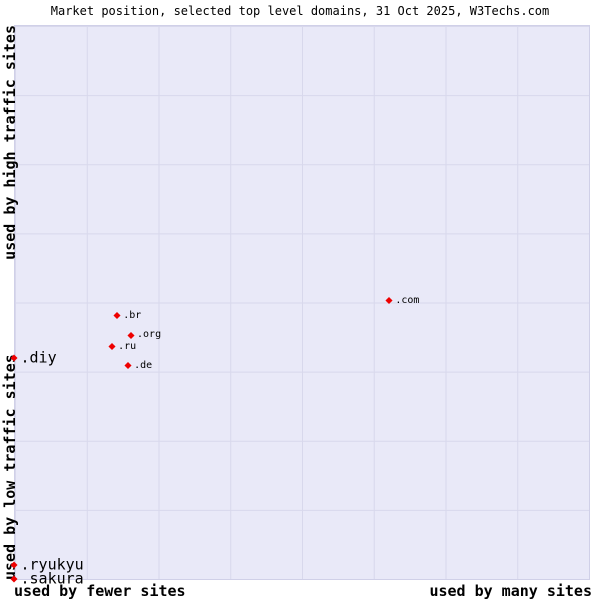 Image resolution: width=600 pixels, height=600 pixels. What do you see at coordinates (143, 365) in the screenshot?
I see `point-label: .de` at bounding box center [143, 365].